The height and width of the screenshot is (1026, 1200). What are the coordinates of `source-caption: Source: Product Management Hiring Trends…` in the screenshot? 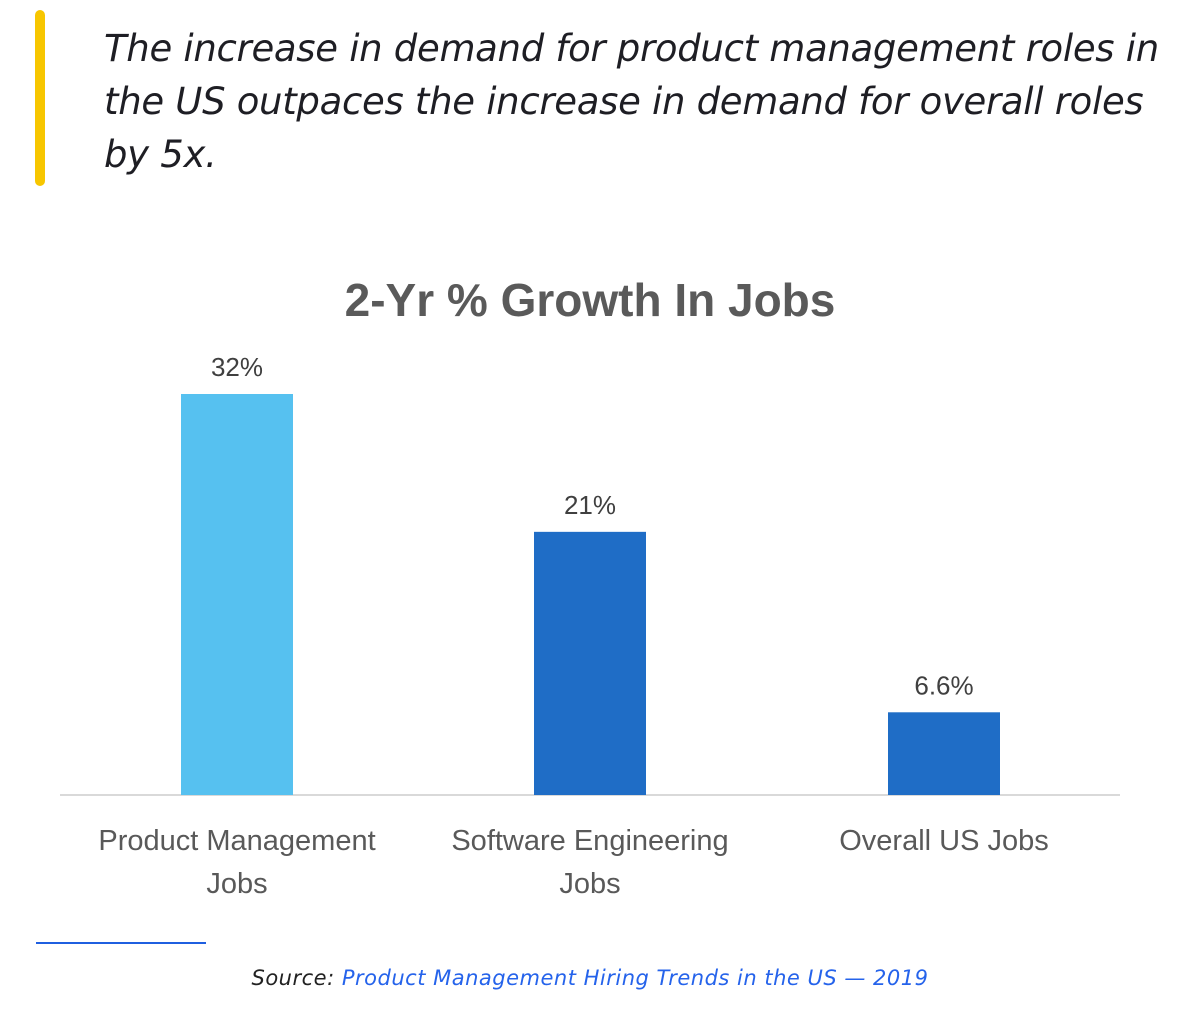 It's located at (590, 978).